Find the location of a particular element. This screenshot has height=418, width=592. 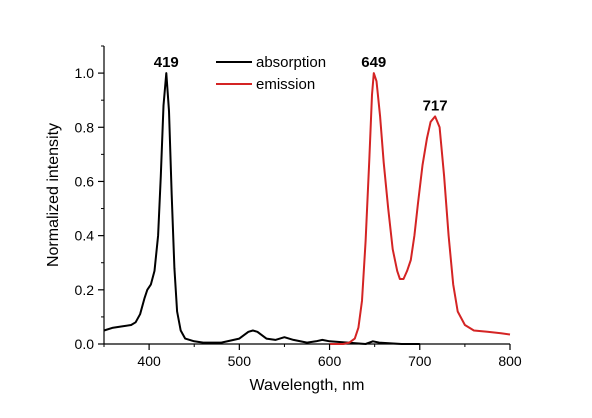

legend: absorption emission is located at coordinates (271, 73).